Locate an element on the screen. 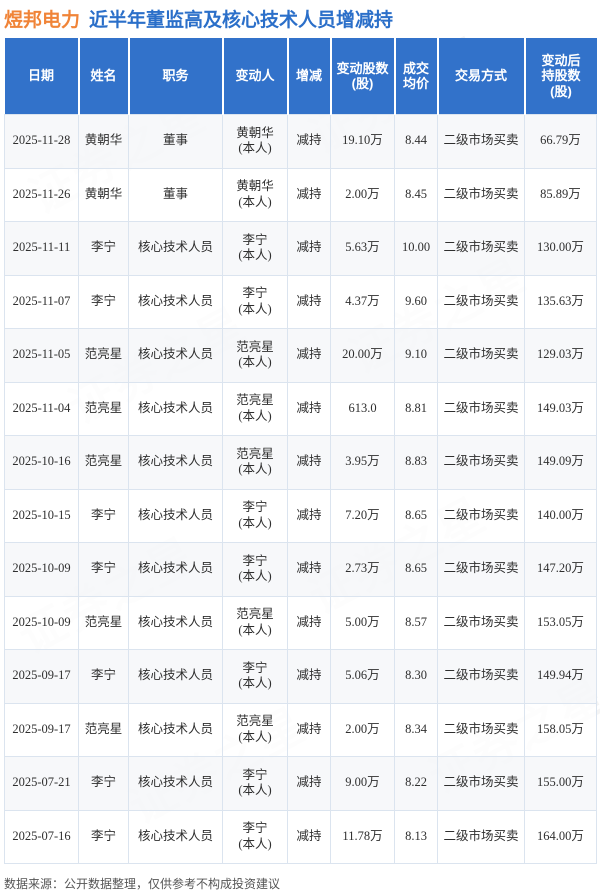 The image size is (600, 892). cell-date: 2025-11-26 is located at coordinates (41, 194).